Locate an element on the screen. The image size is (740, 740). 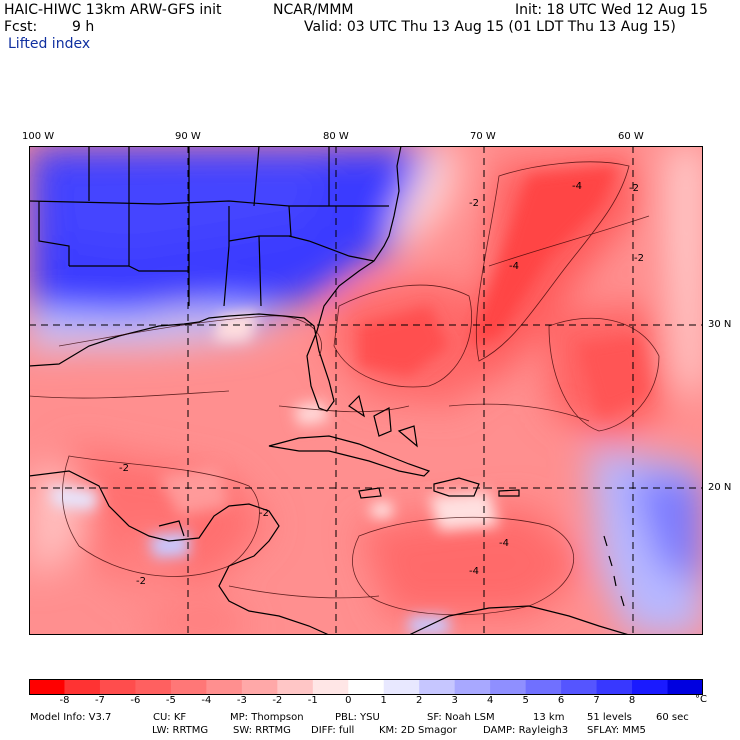
colorbar-label: 0 is located at coordinates (348, 700).